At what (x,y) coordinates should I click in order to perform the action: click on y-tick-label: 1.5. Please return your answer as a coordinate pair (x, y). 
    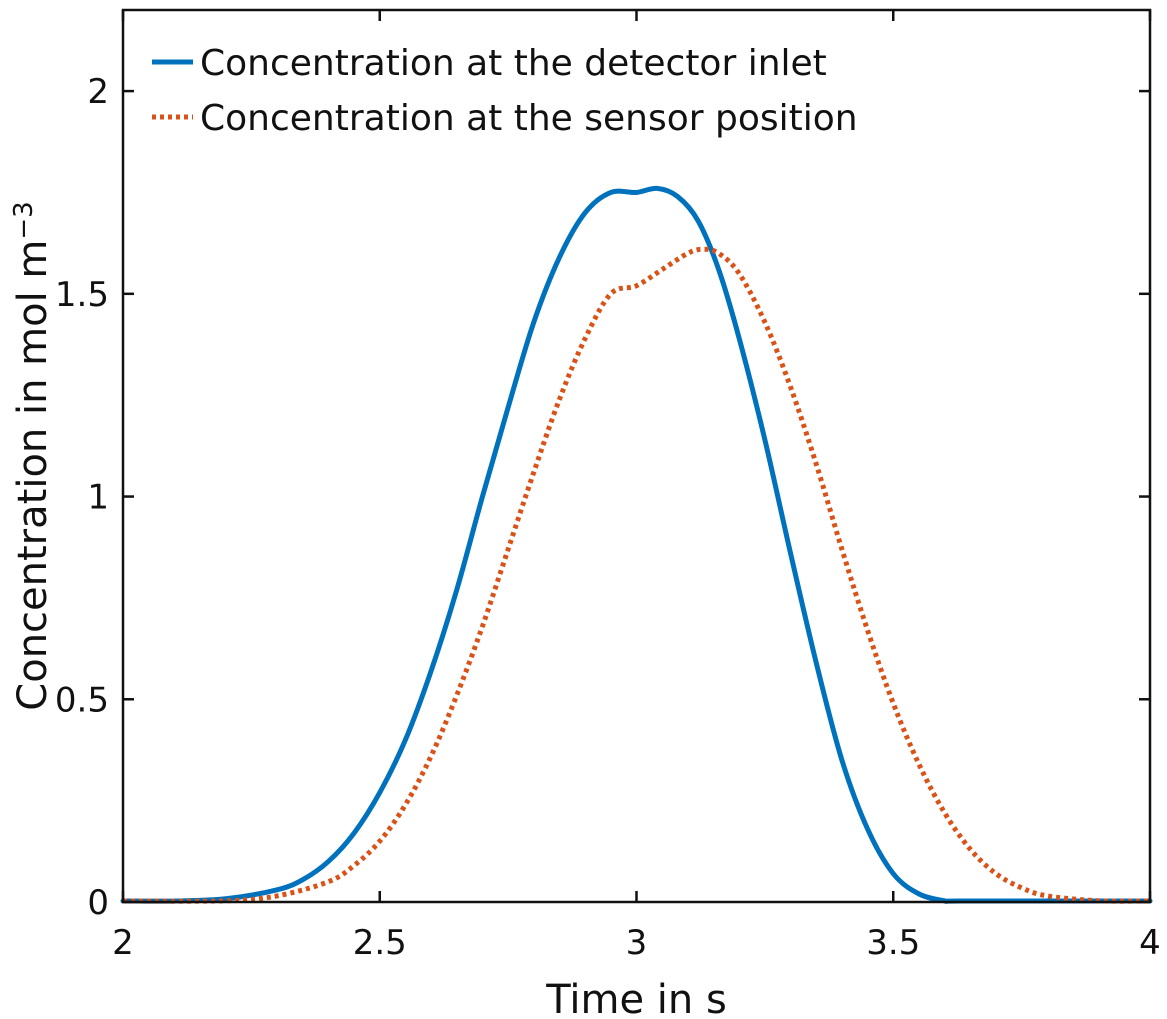
    Looking at the image, I should click on (82, 295).